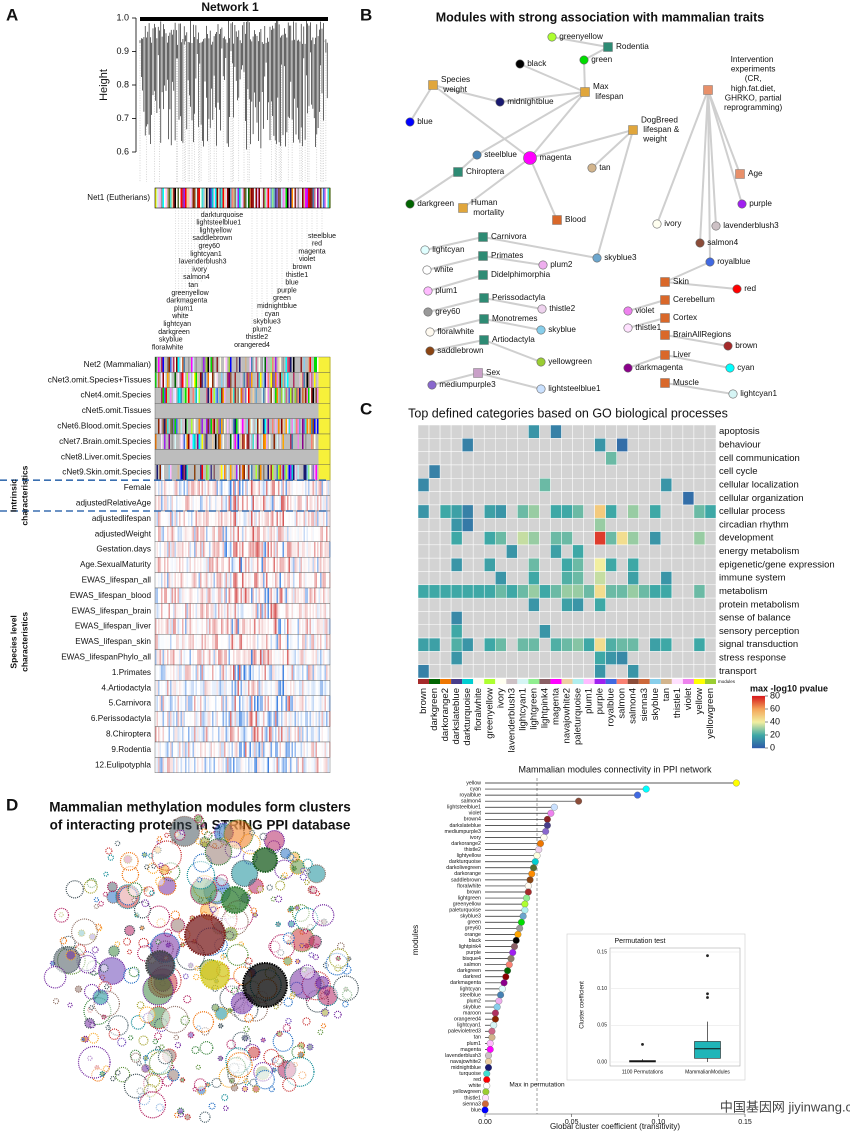 This screenshot has width=850, height=1134. What do you see at coordinates (716, 226) in the screenshot?
I see `module-node` at bounding box center [716, 226].